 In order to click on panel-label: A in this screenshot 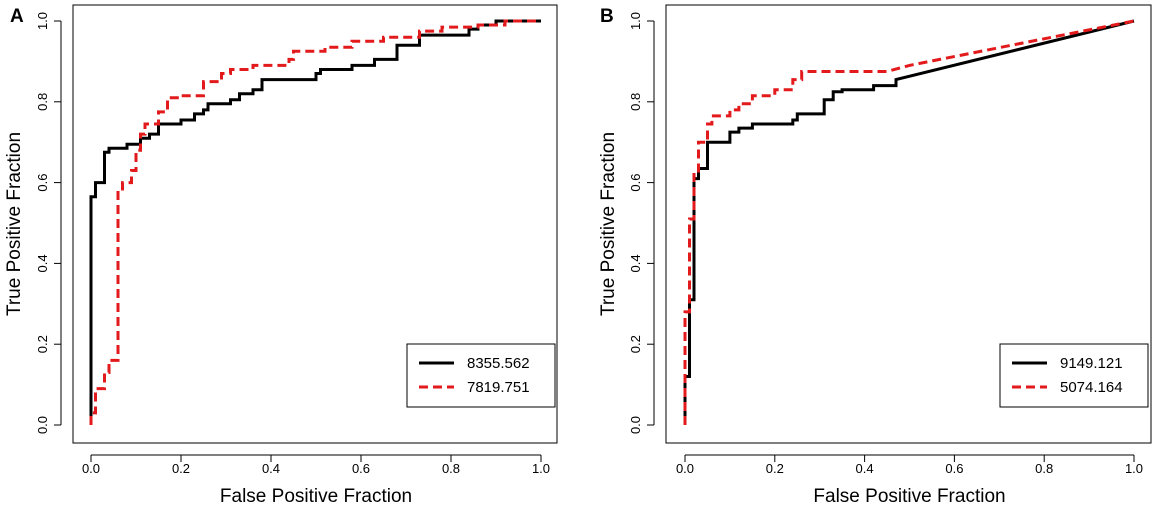, I will do `click(17, 16)`.